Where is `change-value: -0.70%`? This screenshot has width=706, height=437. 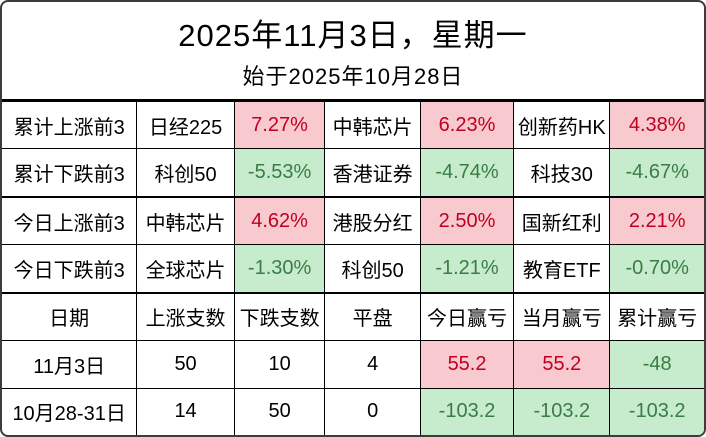
change-value: -0.70% is located at coordinates (656, 269).